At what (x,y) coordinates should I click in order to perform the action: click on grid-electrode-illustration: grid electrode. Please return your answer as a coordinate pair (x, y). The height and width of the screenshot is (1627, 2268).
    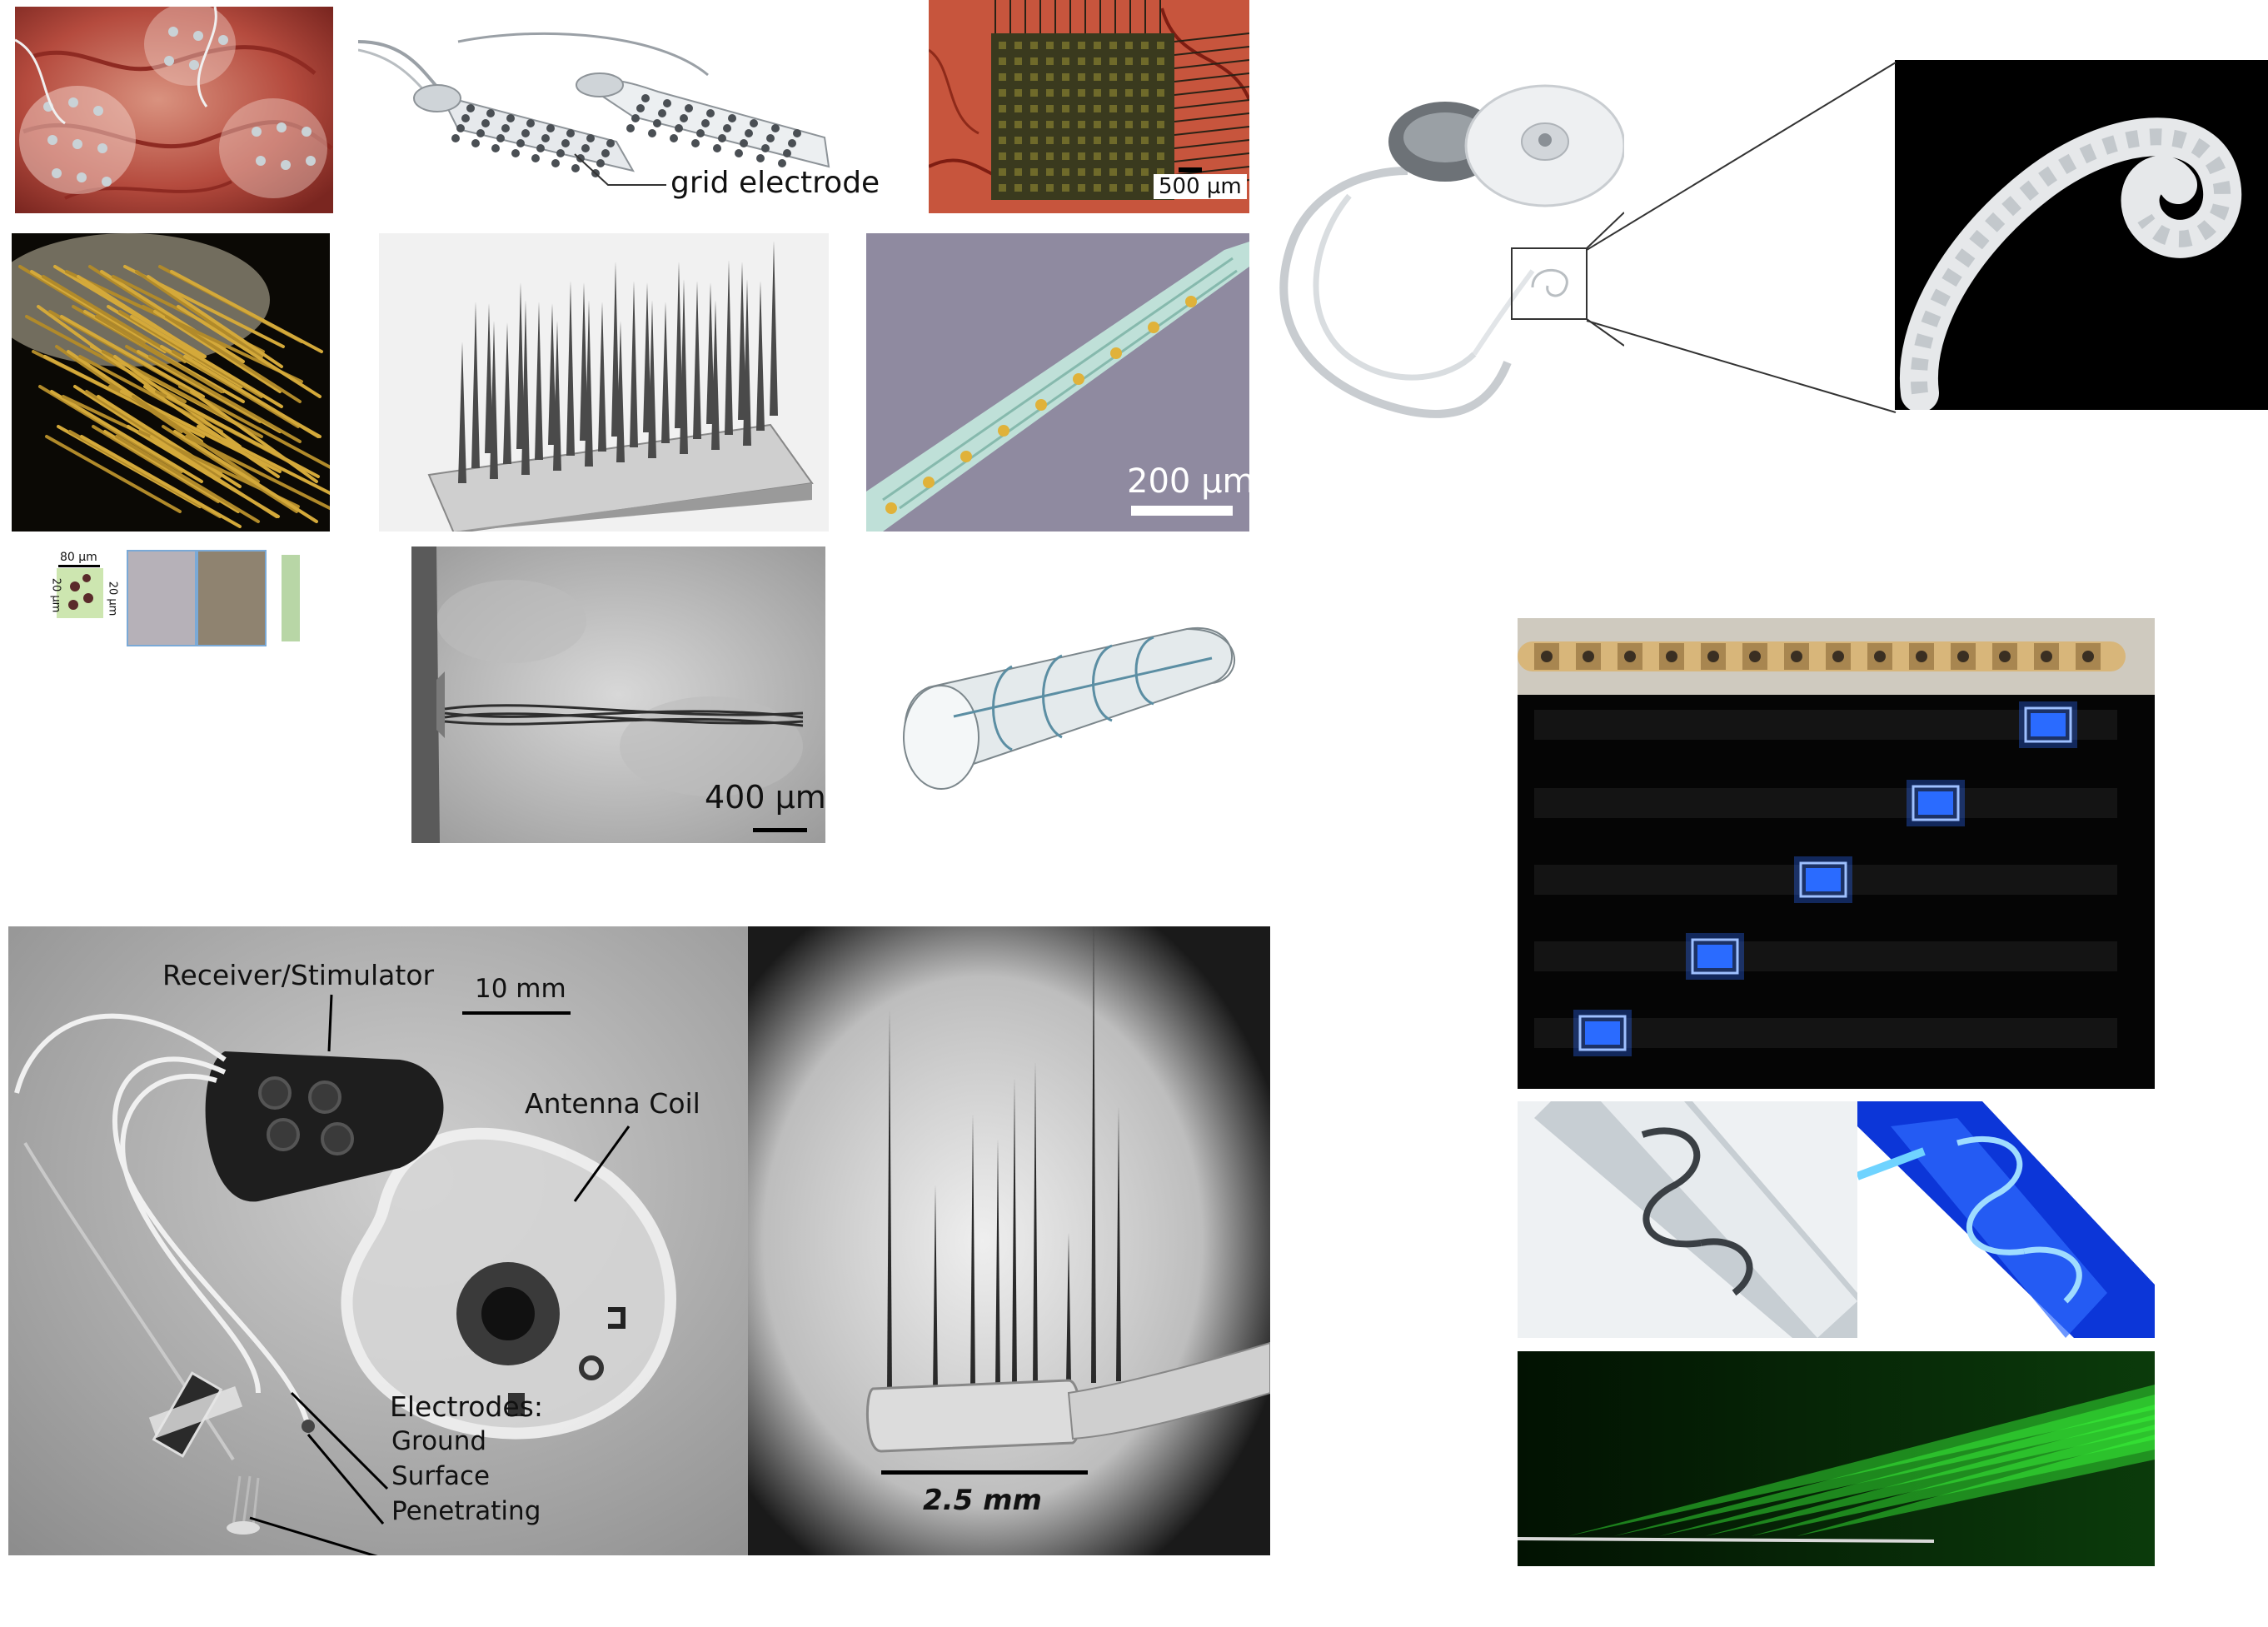
    Looking at the image, I should click on (624, 116).